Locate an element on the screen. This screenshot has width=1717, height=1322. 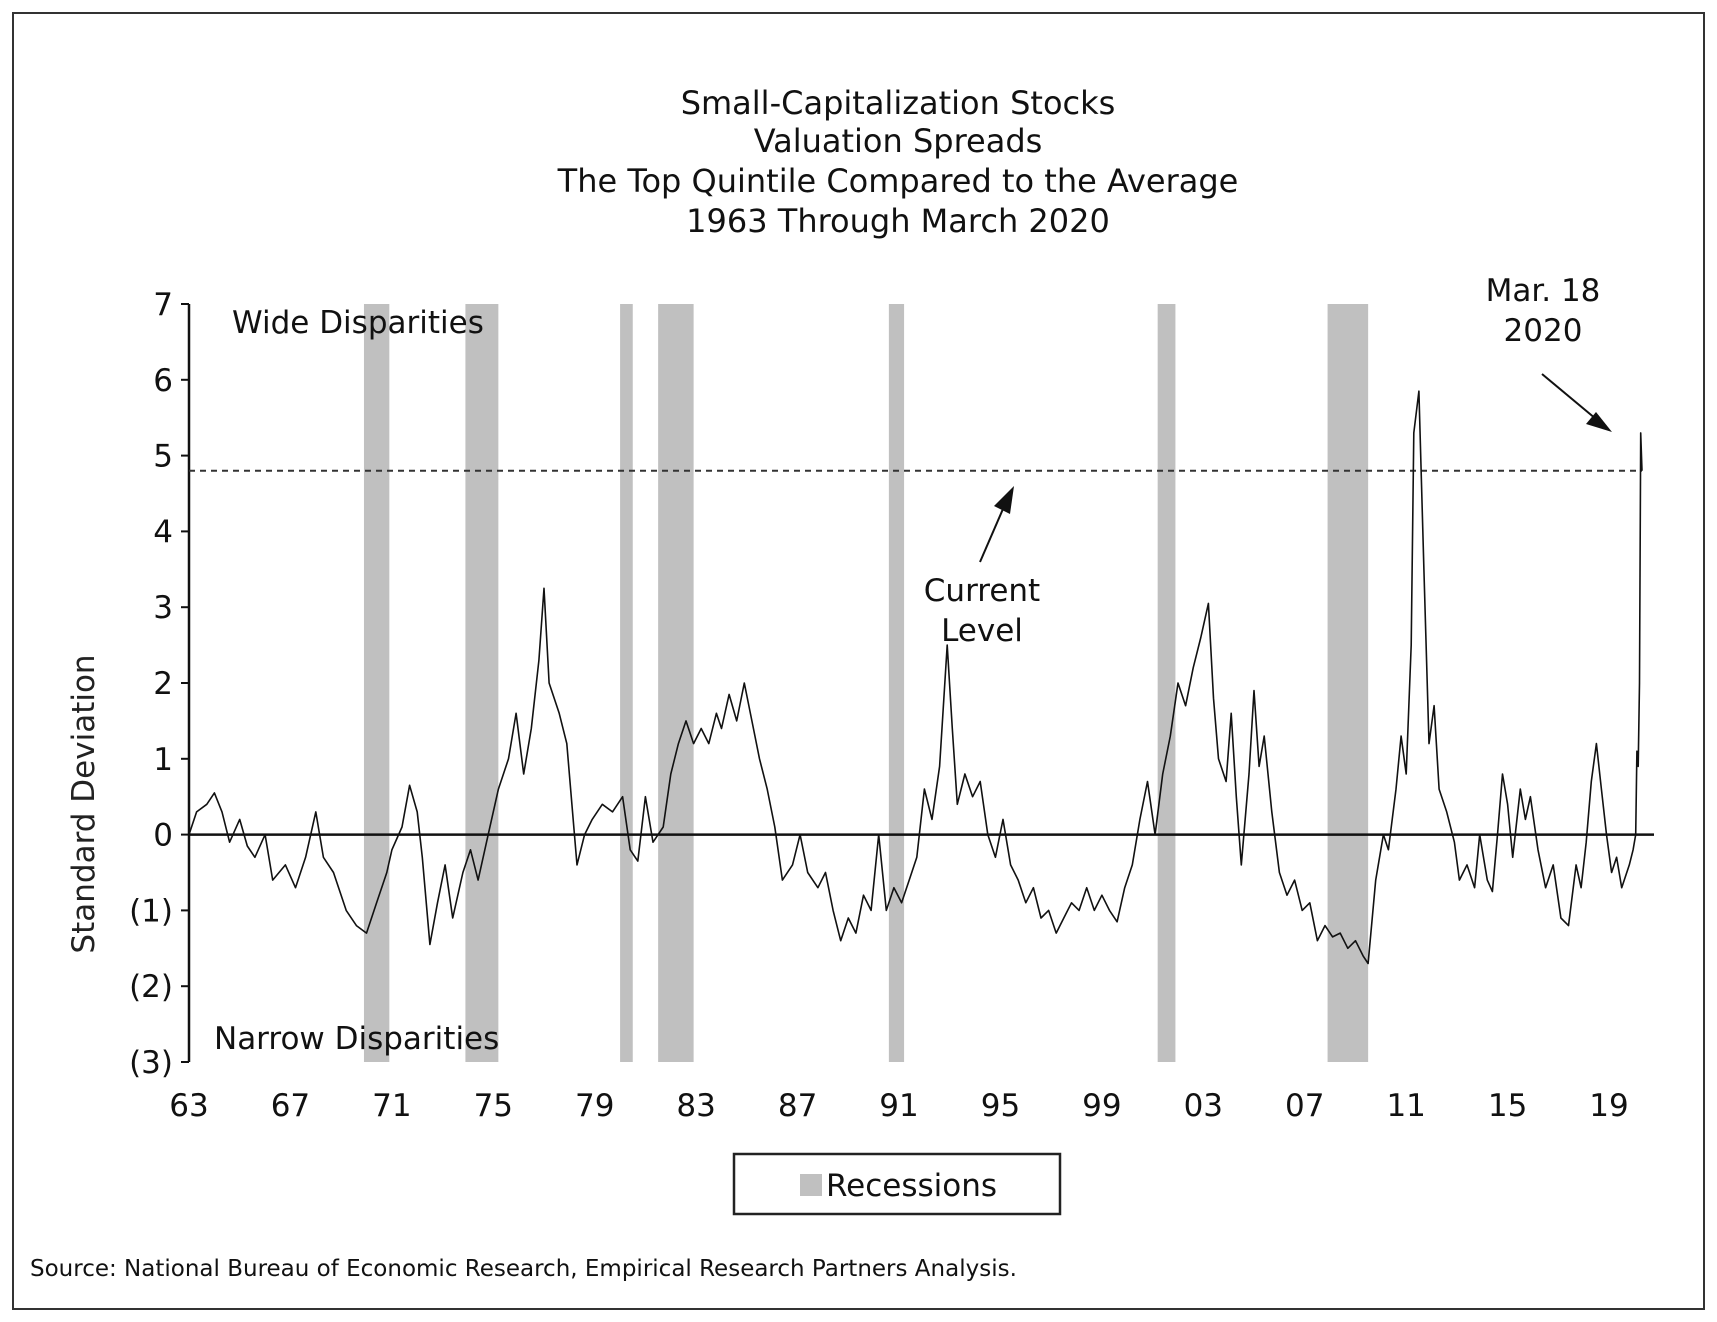
x-tick-label: 11 is located at coordinates (1405, 1106).